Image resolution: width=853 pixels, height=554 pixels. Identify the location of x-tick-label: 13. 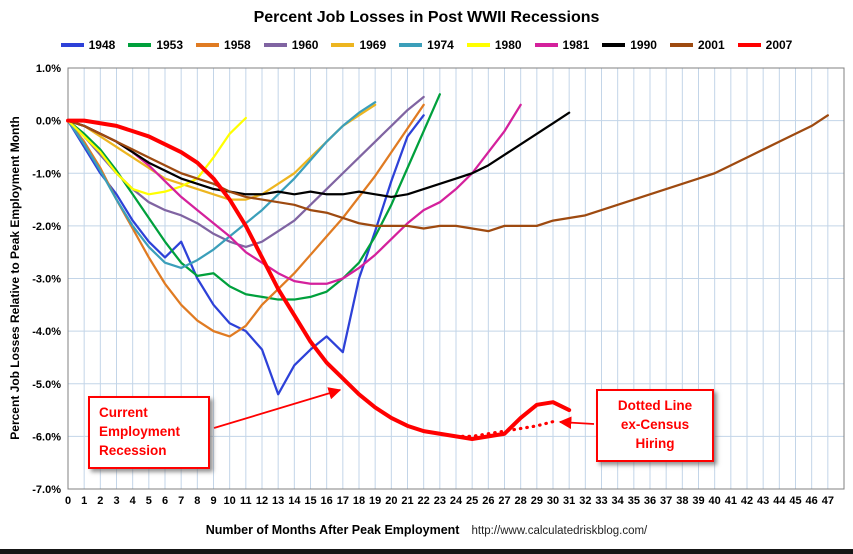
(278, 501).